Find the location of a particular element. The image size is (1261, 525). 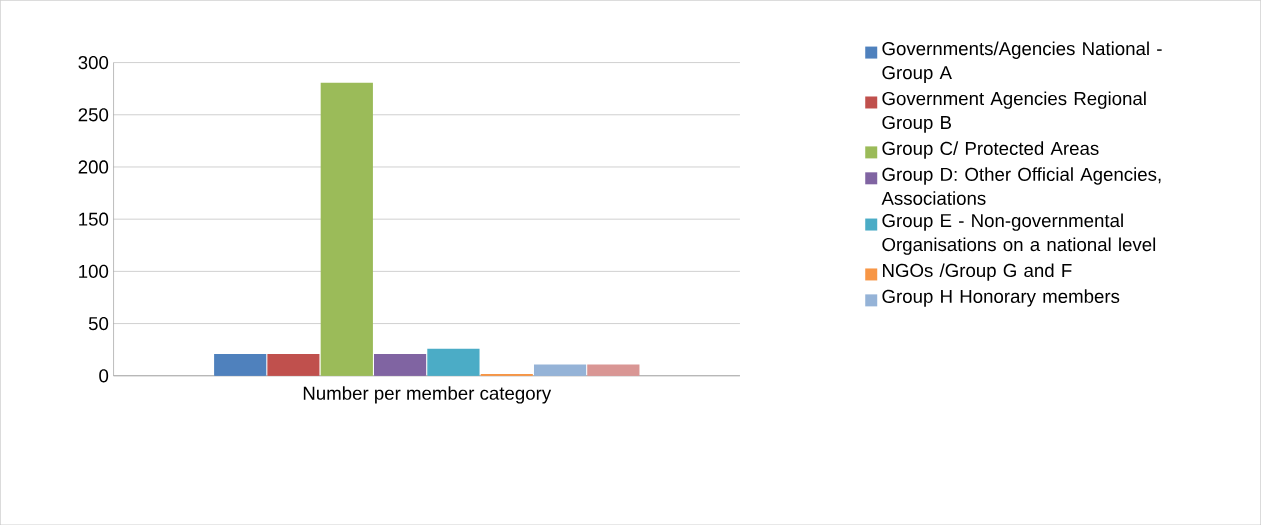

legend-label: Group D: Other Official Agencies, Associations is located at coordinates (1021, 186).